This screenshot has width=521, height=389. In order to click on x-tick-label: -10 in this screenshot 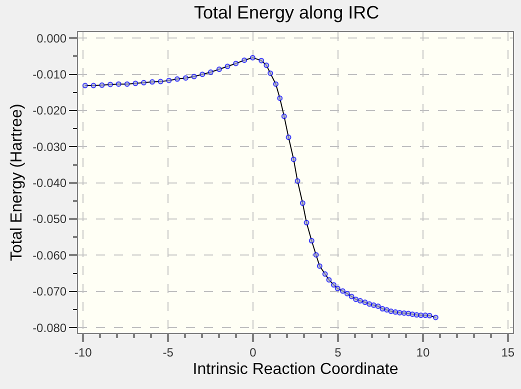, I will do `click(83, 352)`.